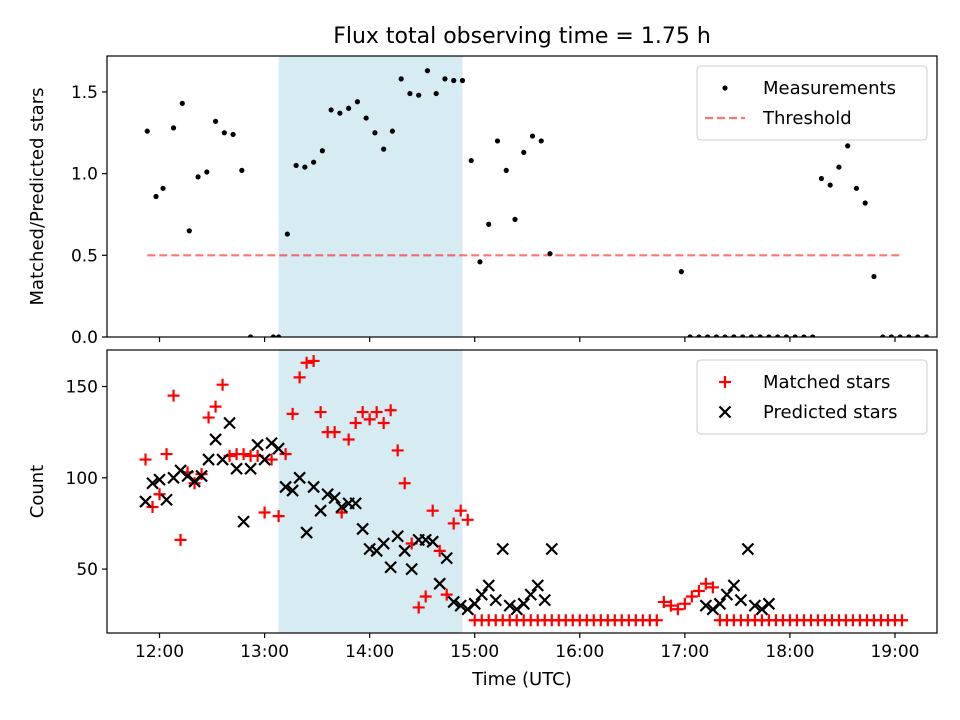 The image size is (960, 720). Describe the element at coordinates (829, 88) in the screenshot. I see `legend-entry-label: Measurements` at that location.